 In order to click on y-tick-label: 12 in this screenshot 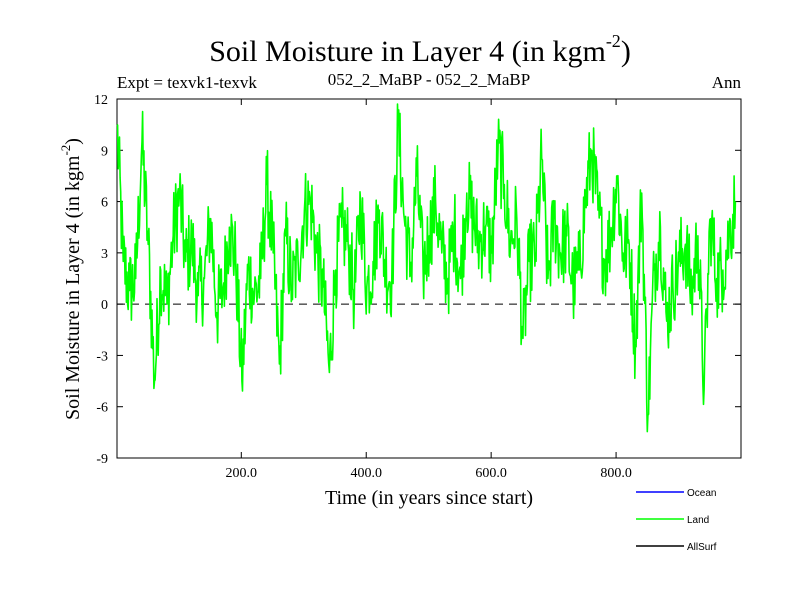, I will do `click(101, 100)`.